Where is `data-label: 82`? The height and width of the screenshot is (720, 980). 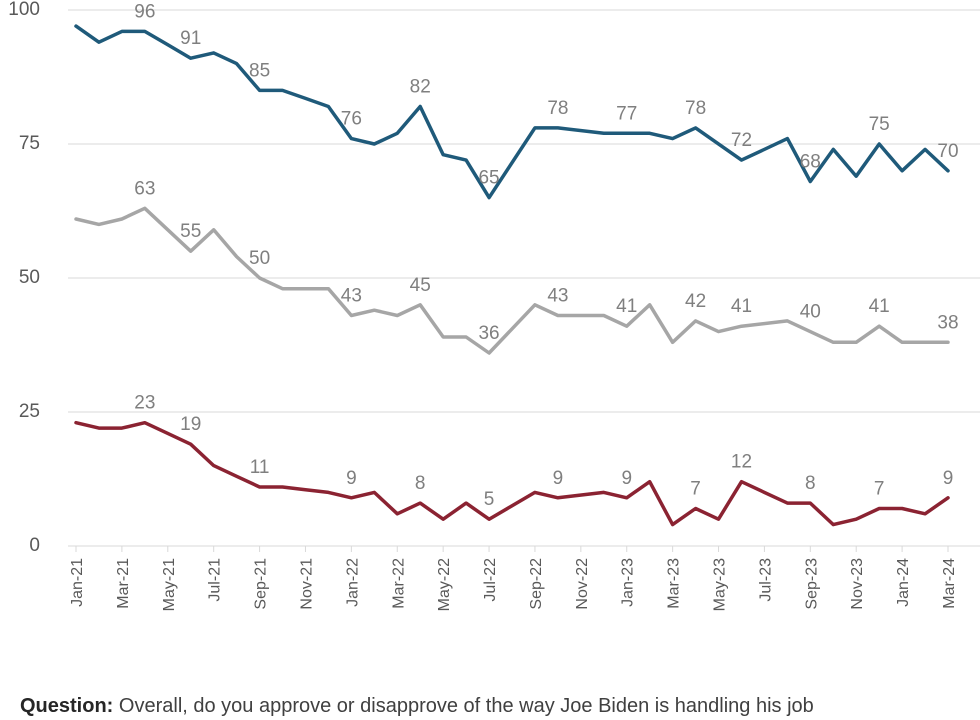 data-label: 82 is located at coordinates (420, 86).